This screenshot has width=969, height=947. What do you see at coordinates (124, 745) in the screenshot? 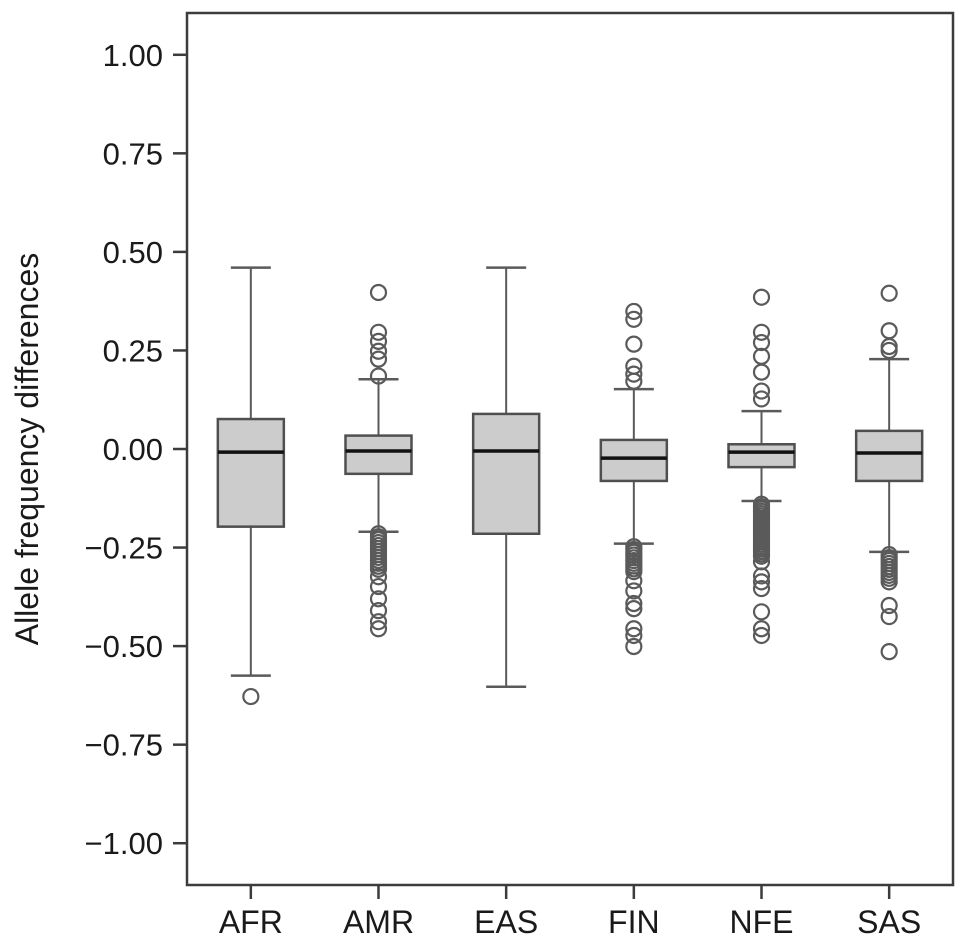
I see `y-axis-tick-label: −0.75` at bounding box center [124, 745].